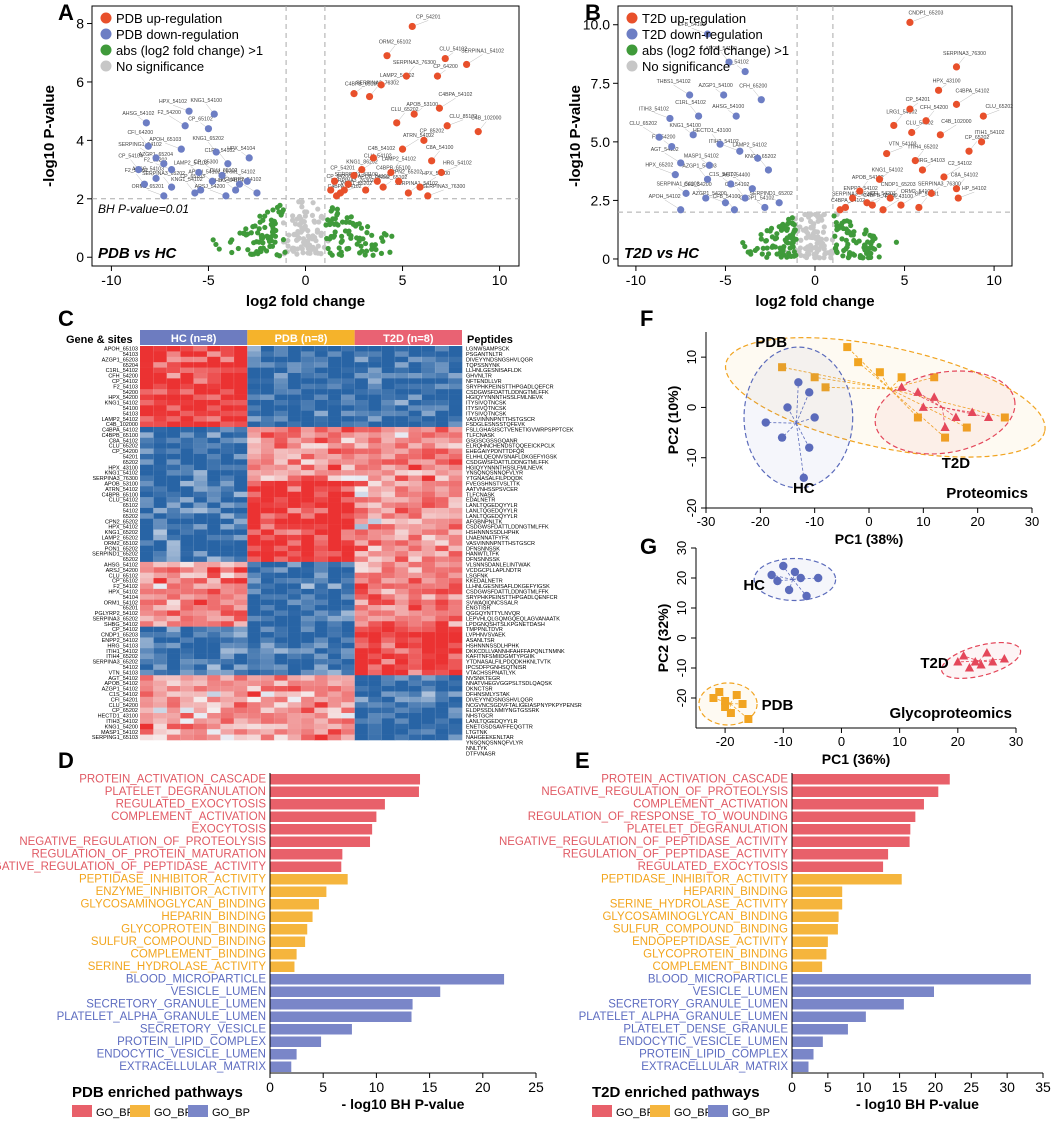  I want to click on volcano-t2d-point-label: HP_54102, so click(974, 189).